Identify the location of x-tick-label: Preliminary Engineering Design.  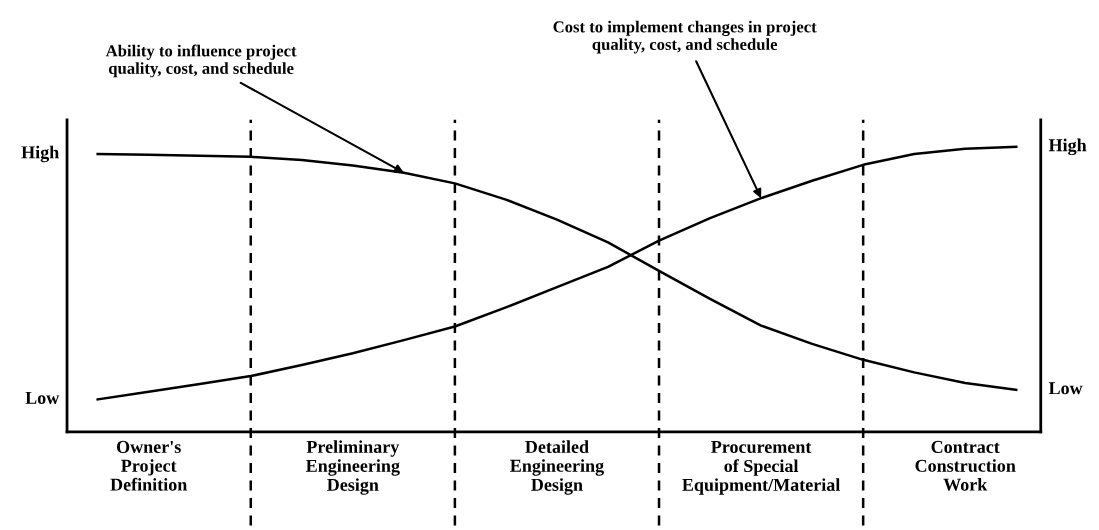
(352, 467).